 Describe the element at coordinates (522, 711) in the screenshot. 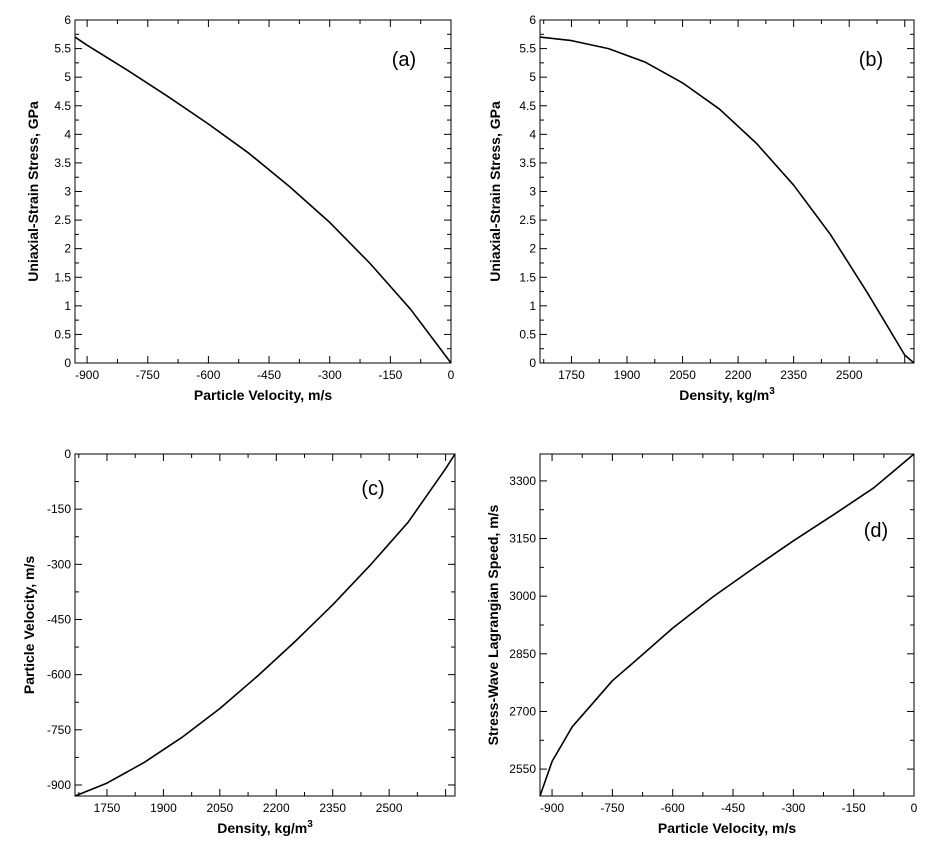

I see `y-tick-label: 2700` at that location.